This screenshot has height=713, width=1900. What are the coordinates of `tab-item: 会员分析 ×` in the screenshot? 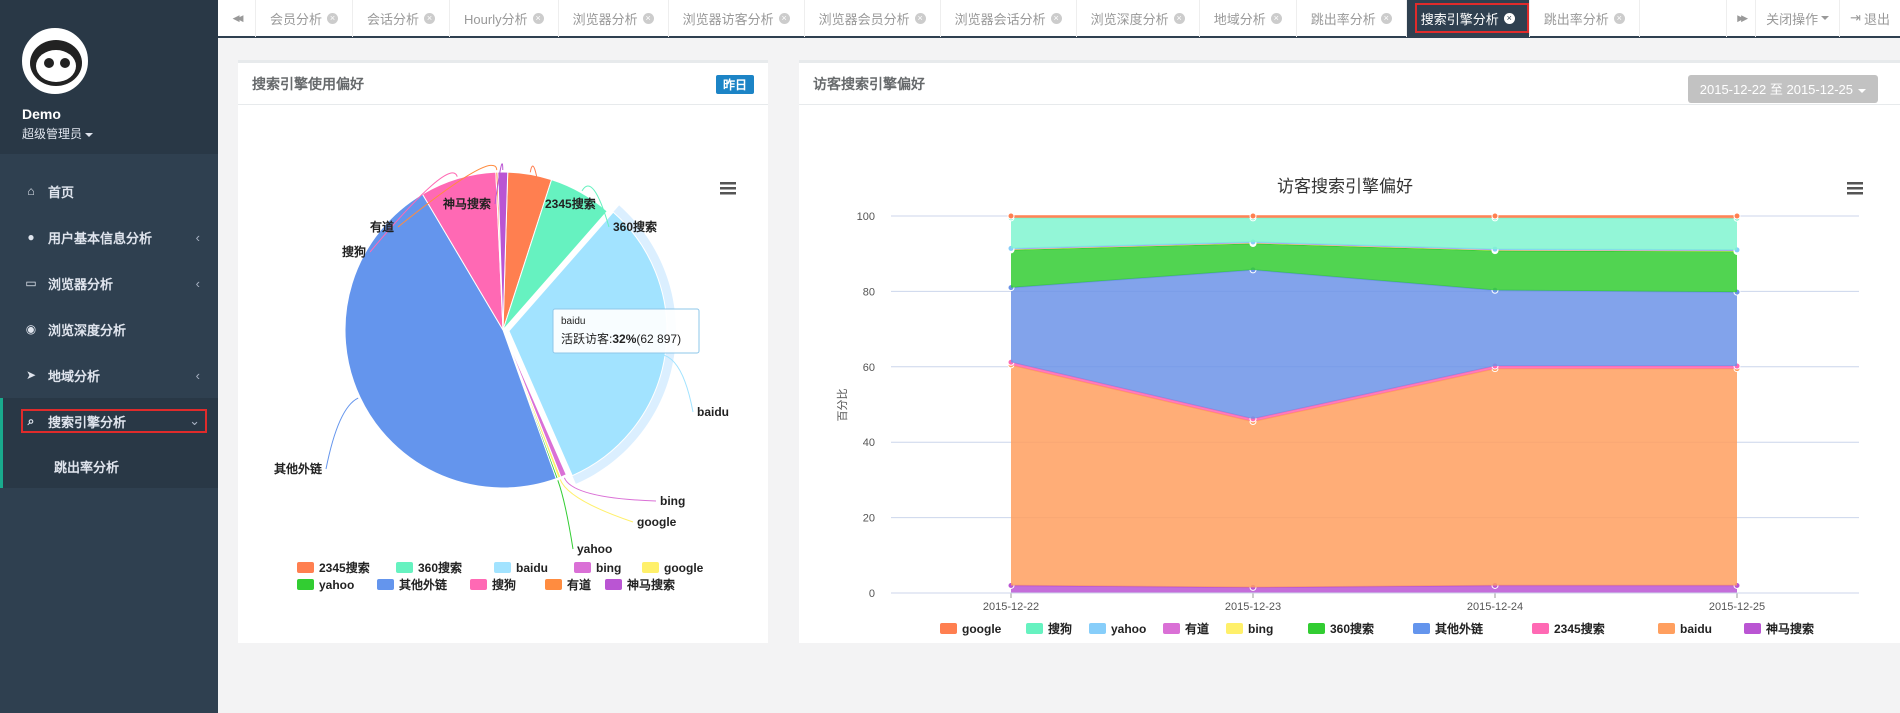 It's located at (305, 18).